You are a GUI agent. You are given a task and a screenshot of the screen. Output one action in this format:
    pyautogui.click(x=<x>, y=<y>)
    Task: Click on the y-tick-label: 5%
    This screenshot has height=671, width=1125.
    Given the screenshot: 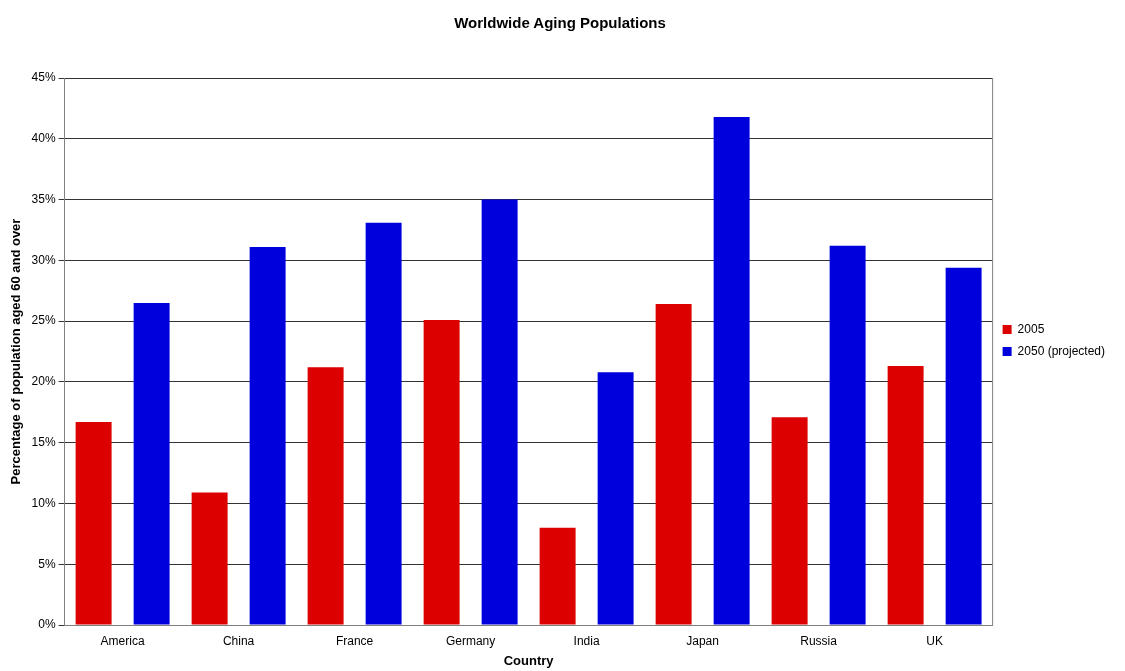 What is the action you would take?
    pyautogui.click(x=47, y=563)
    